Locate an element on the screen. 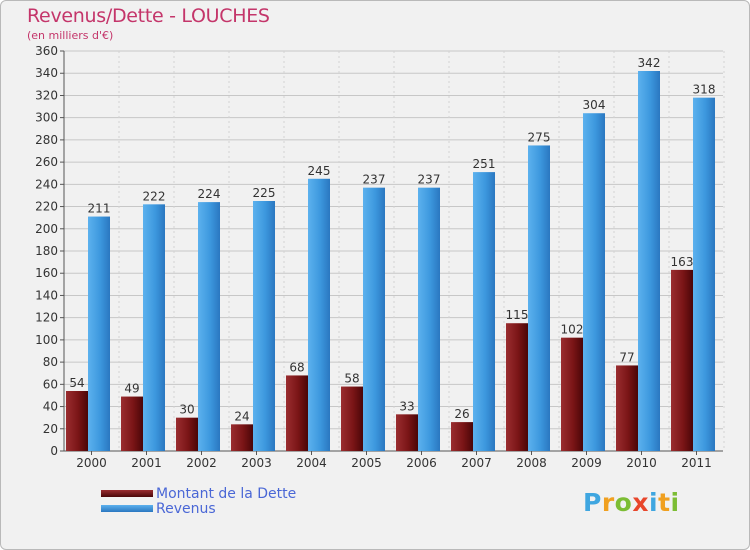 The image size is (750, 550). y-tick-label: 280 is located at coordinates (46, 140).